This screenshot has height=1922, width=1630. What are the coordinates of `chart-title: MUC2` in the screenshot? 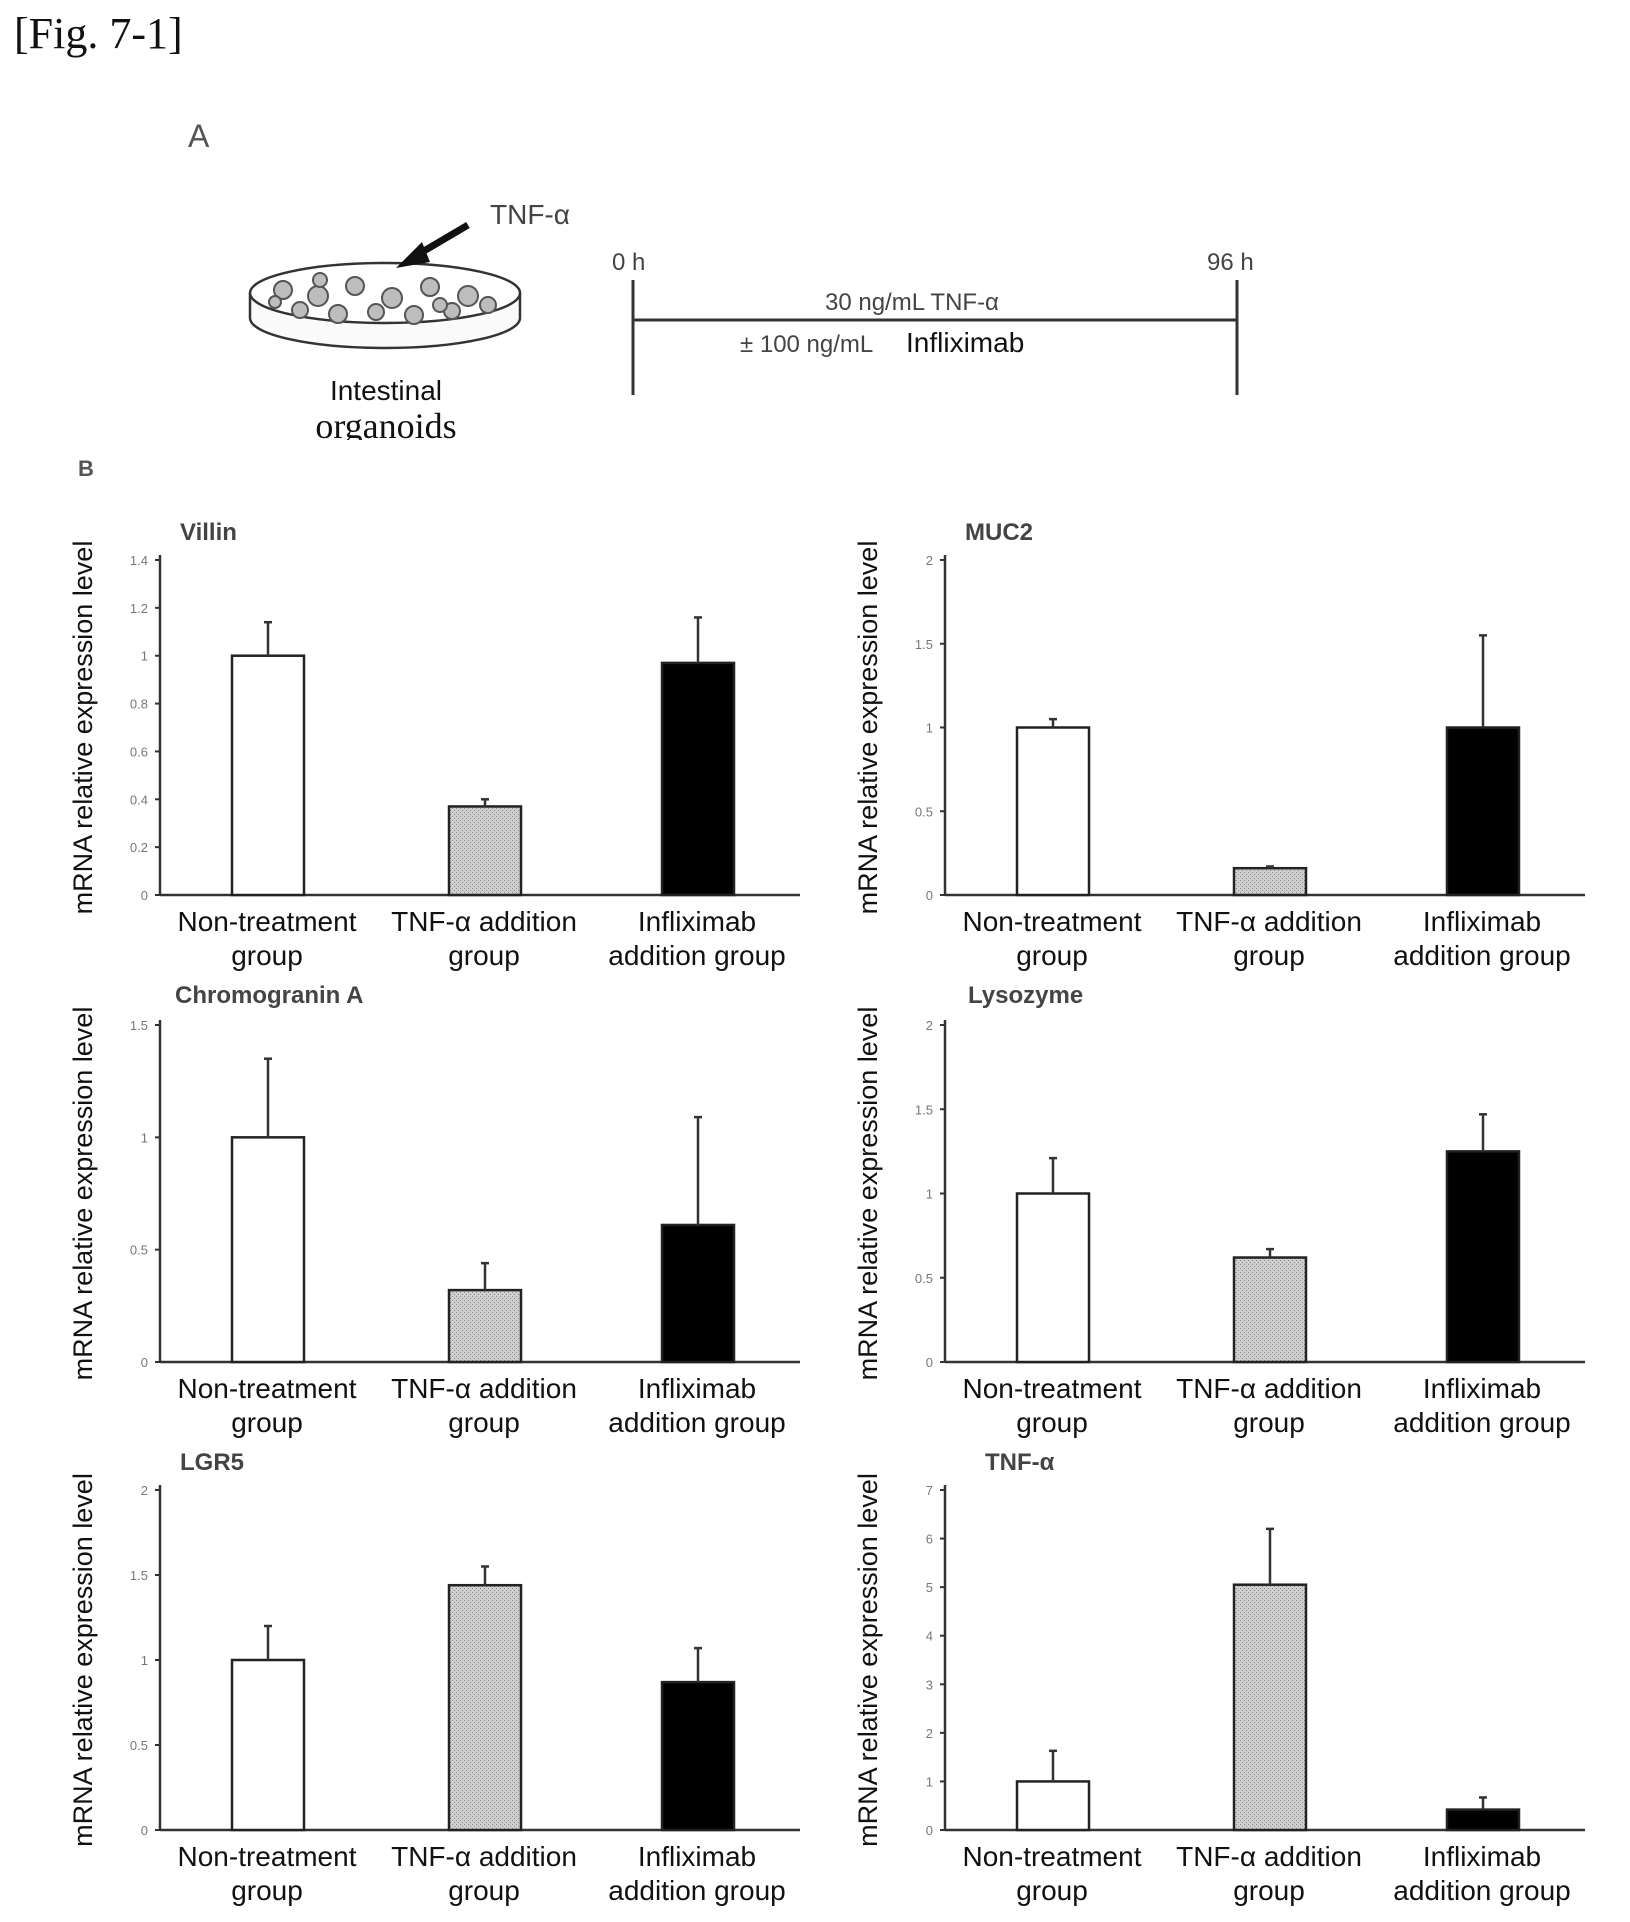 It's located at (999, 532).